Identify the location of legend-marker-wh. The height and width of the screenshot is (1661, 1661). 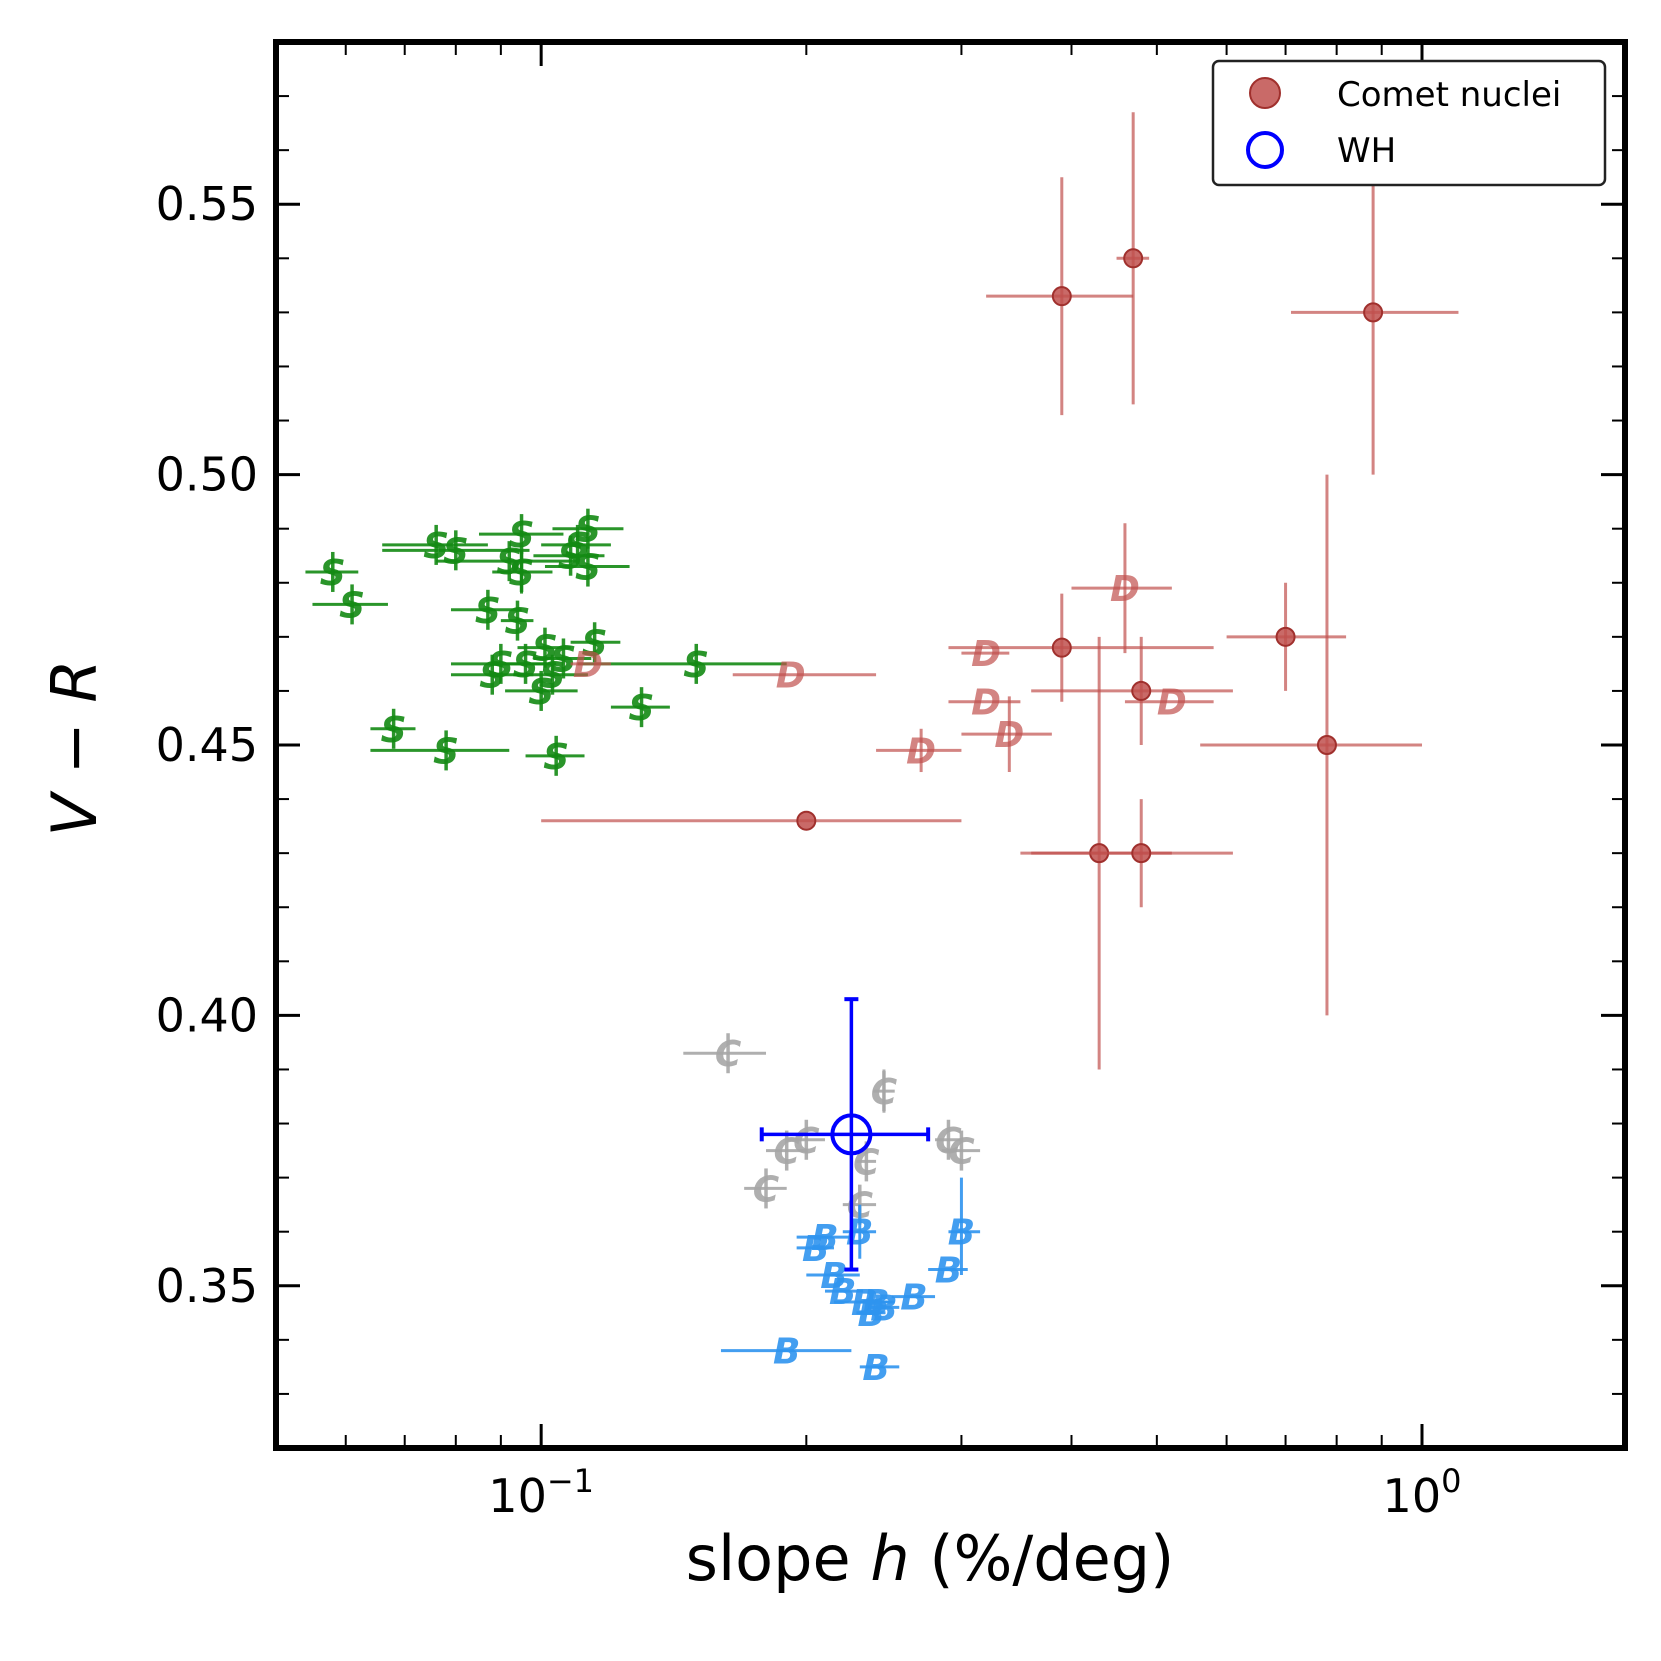
(1265, 150).